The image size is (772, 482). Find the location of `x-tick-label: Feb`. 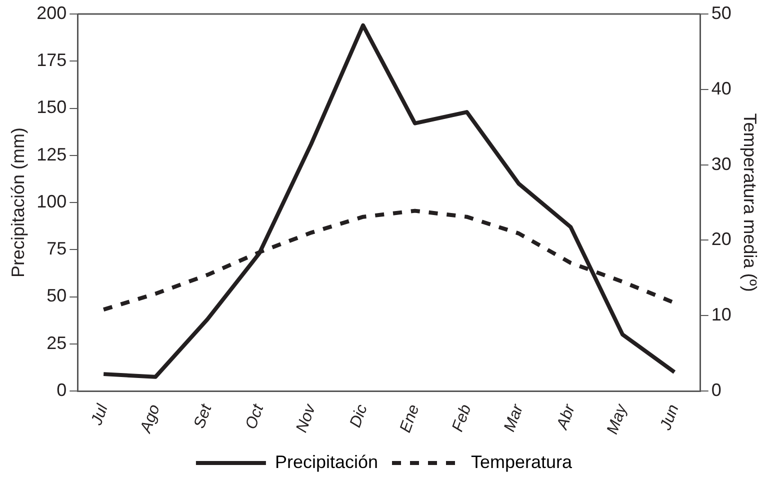

x-tick-label: Feb is located at coordinates (462, 418).